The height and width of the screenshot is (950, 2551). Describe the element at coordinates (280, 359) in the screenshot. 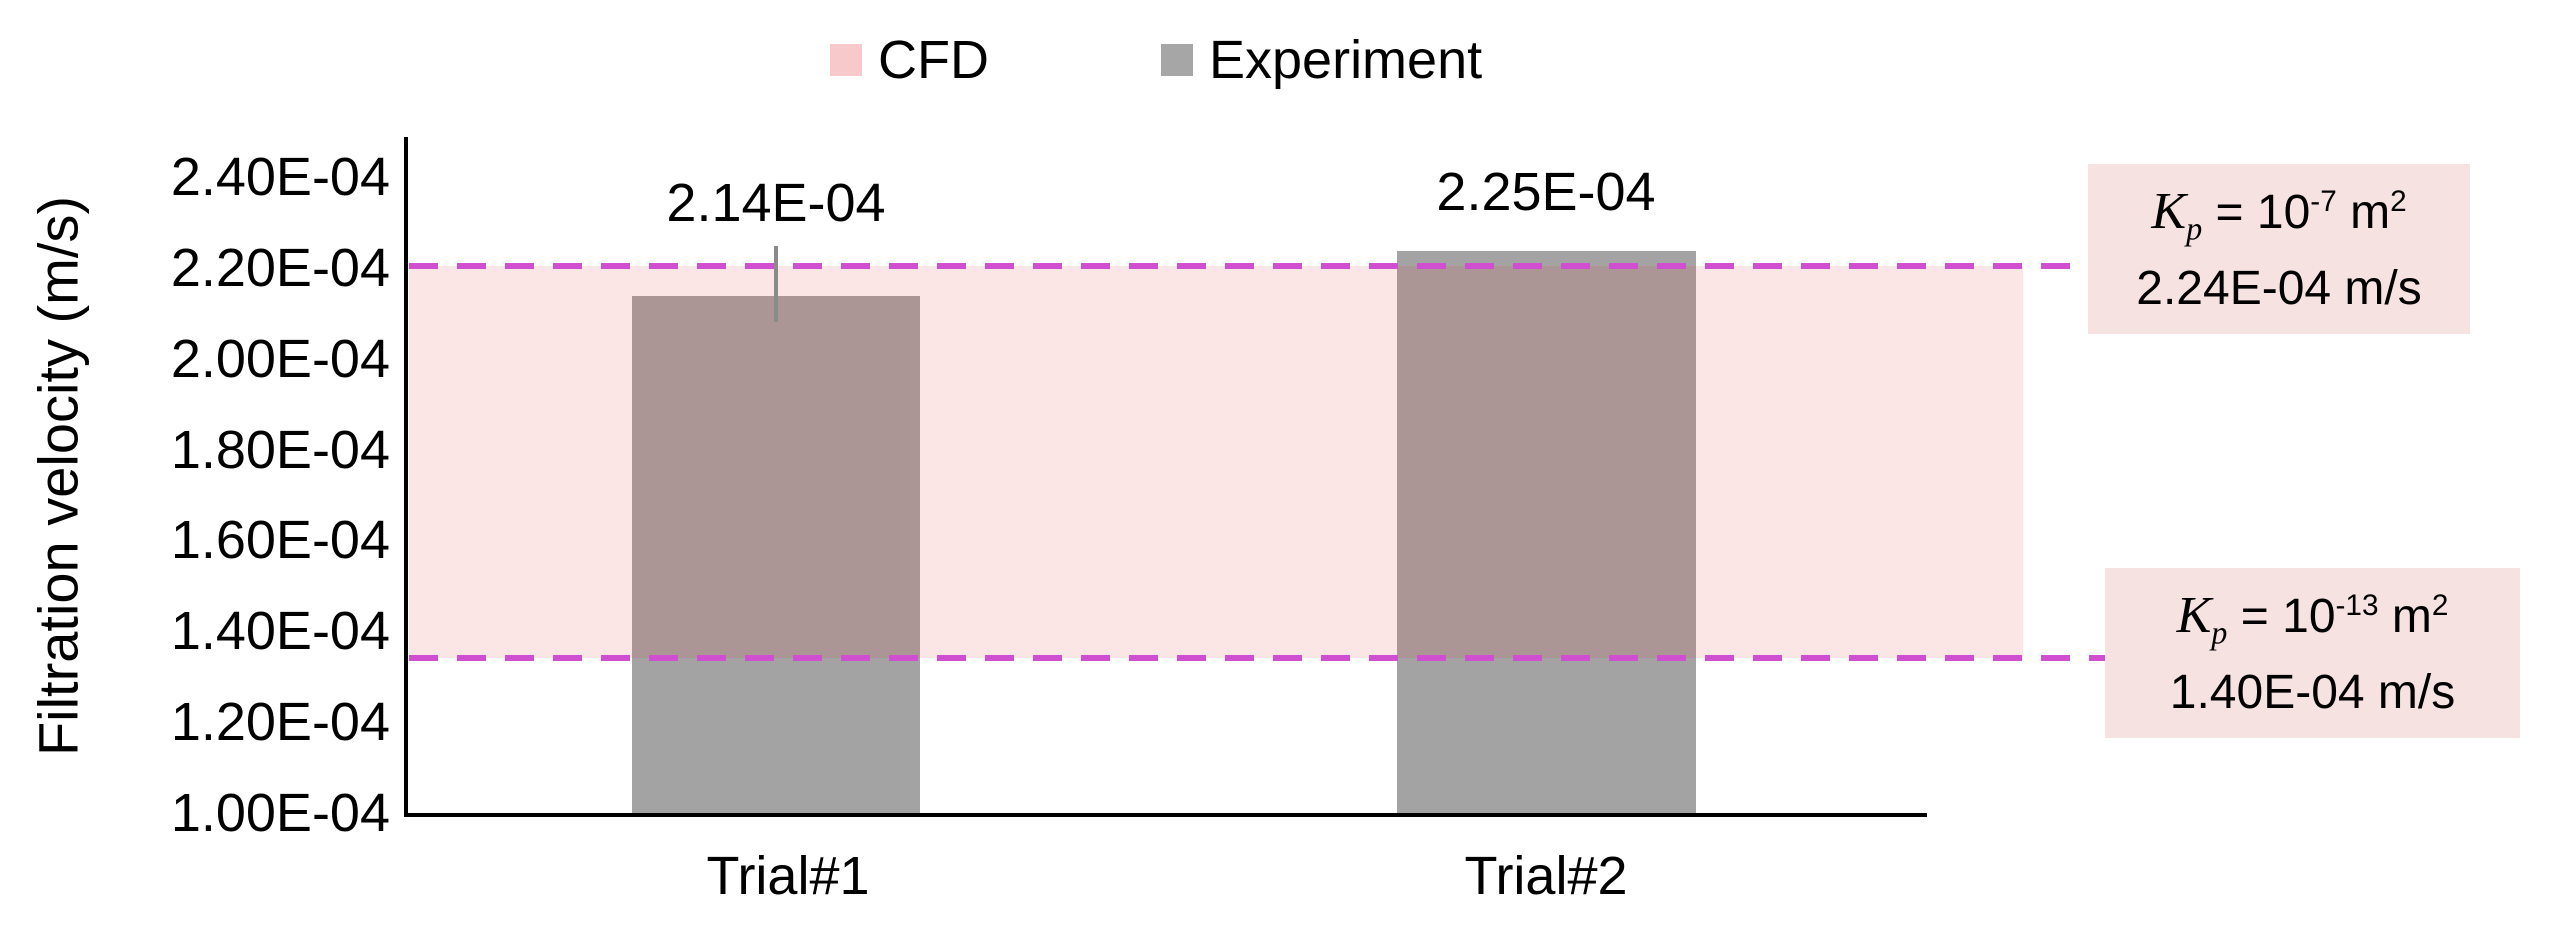

I see `y-tick-label: 2.00E-04` at that location.